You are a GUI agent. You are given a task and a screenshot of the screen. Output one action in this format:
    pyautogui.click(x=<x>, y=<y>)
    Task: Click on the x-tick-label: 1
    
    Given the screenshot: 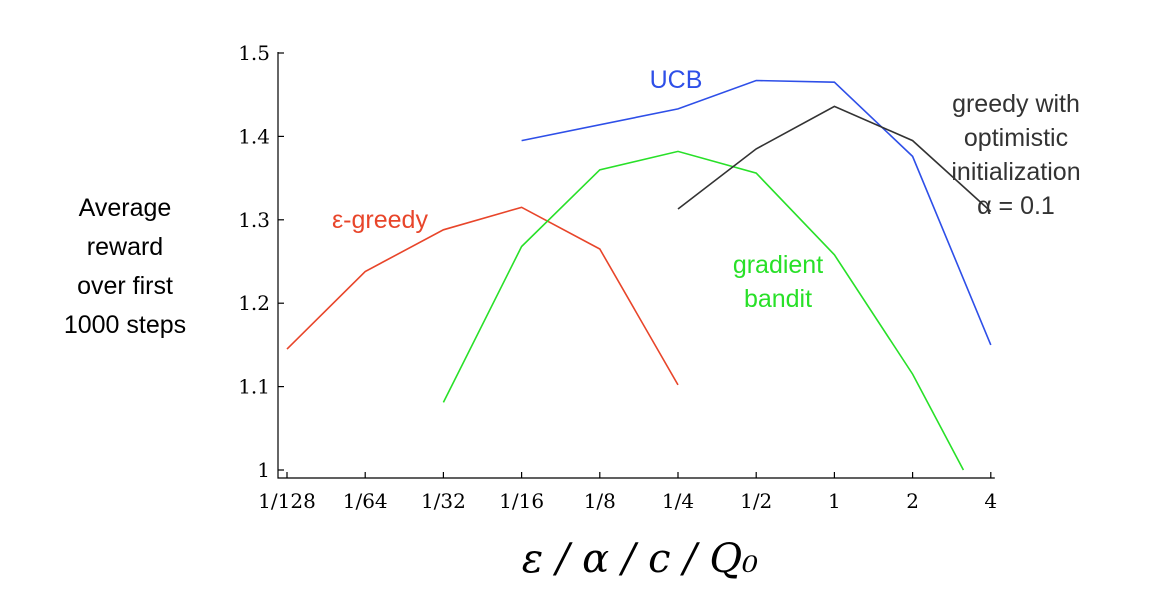 What is the action you would take?
    pyautogui.click(x=834, y=501)
    